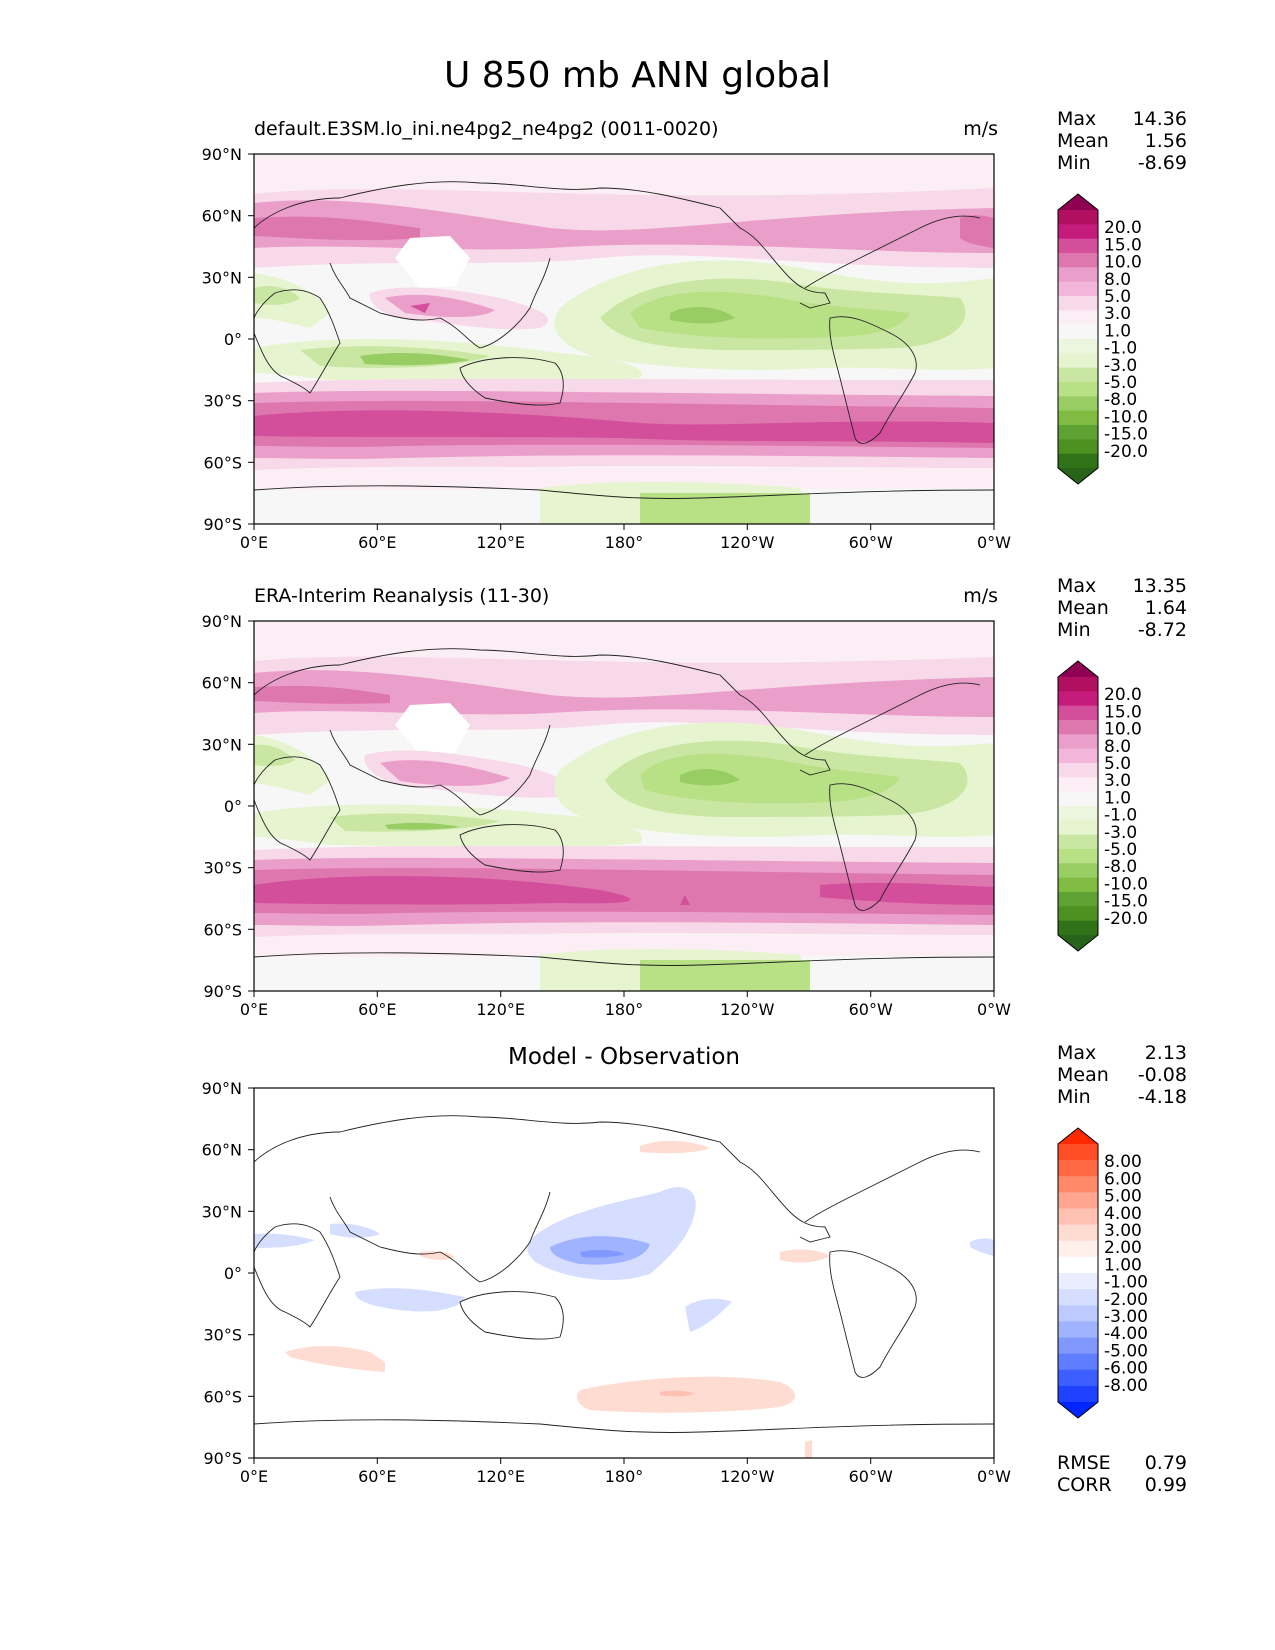 Image resolution: width=1275 pixels, height=1650 pixels. I want to click on lat-tick-label: 30°N, so click(222, 744).